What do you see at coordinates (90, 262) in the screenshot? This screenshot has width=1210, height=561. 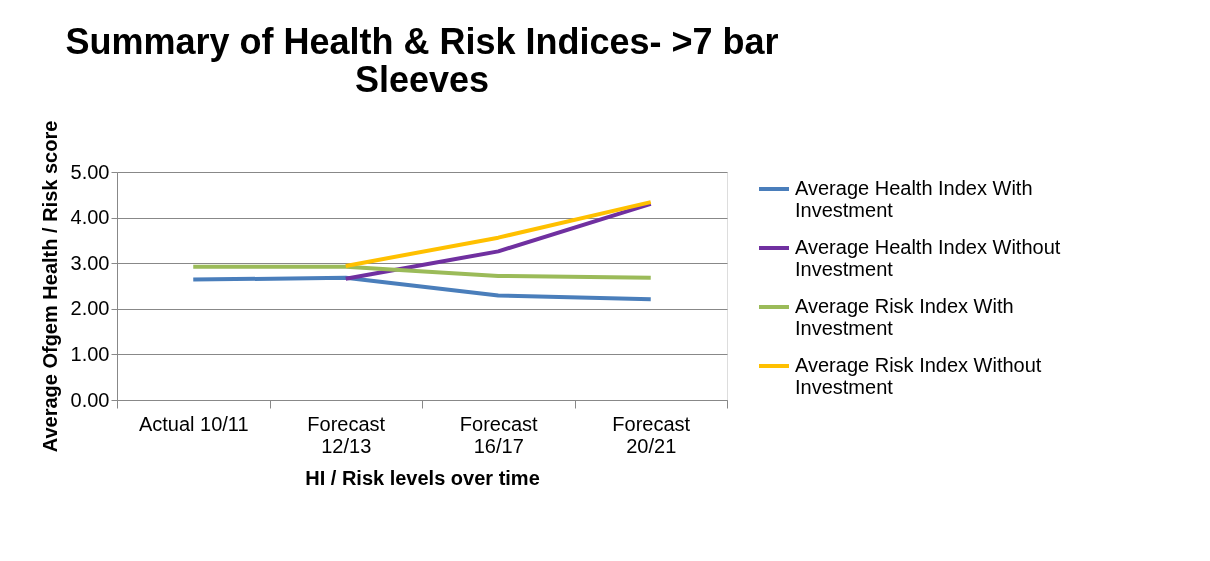 I see `y-tick-label: 3.00` at bounding box center [90, 262].